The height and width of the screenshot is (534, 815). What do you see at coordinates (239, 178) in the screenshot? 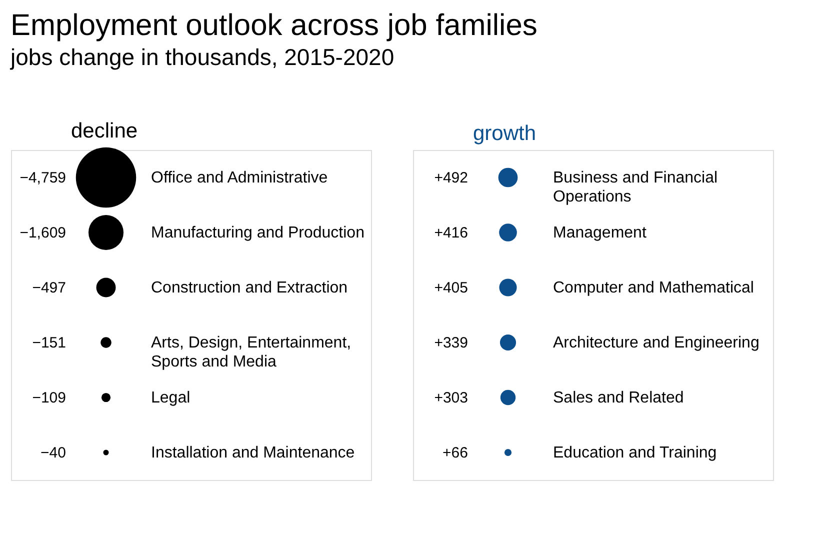
I see `category-label: Office and Administrative` at bounding box center [239, 178].